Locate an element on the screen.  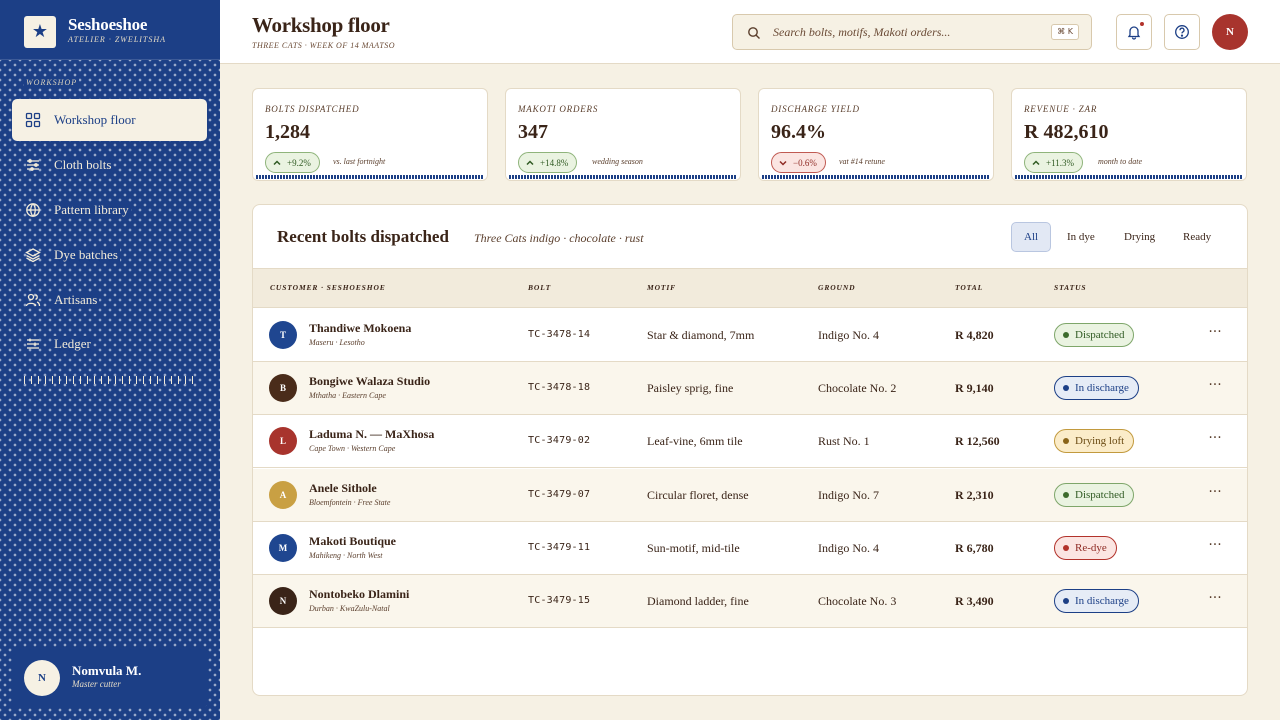
stat-note: vs. last fortnight is located at coordinates (359, 161).